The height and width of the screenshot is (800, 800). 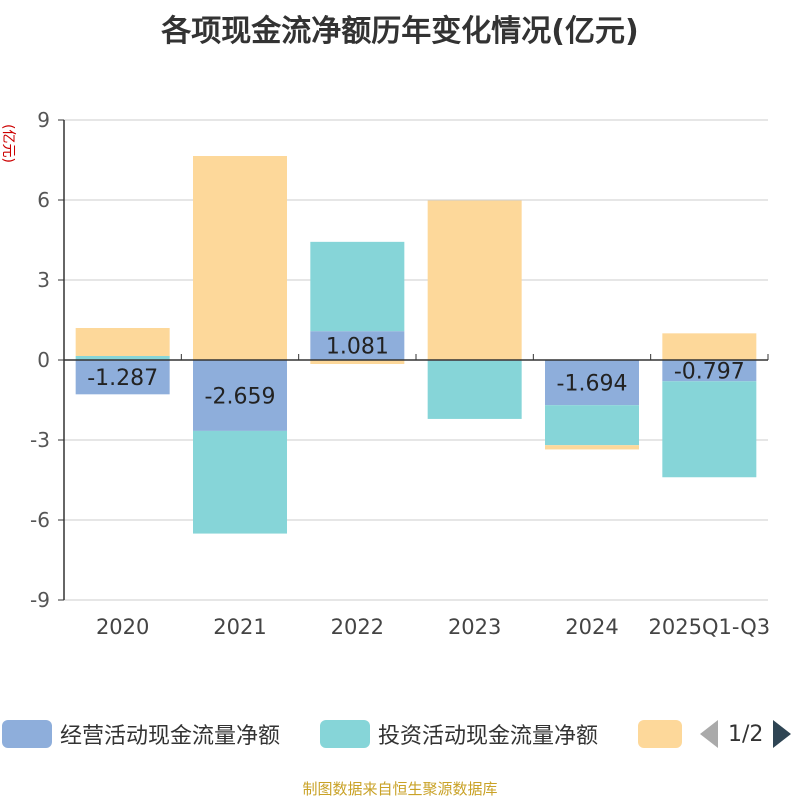 What do you see at coordinates (43, 360) in the screenshot?
I see `y-tick-label: 0` at bounding box center [43, 360].